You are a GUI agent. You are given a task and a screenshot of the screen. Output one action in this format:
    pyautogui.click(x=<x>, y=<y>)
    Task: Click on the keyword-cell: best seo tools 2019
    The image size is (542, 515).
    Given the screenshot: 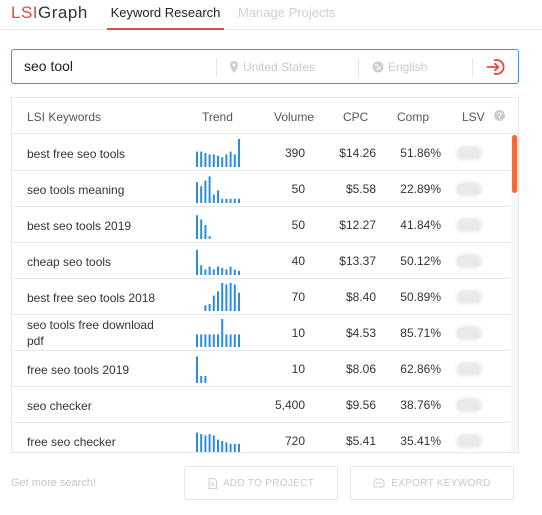 What is the action you would take?
    pyautogui.click(x=79, y=226)
    